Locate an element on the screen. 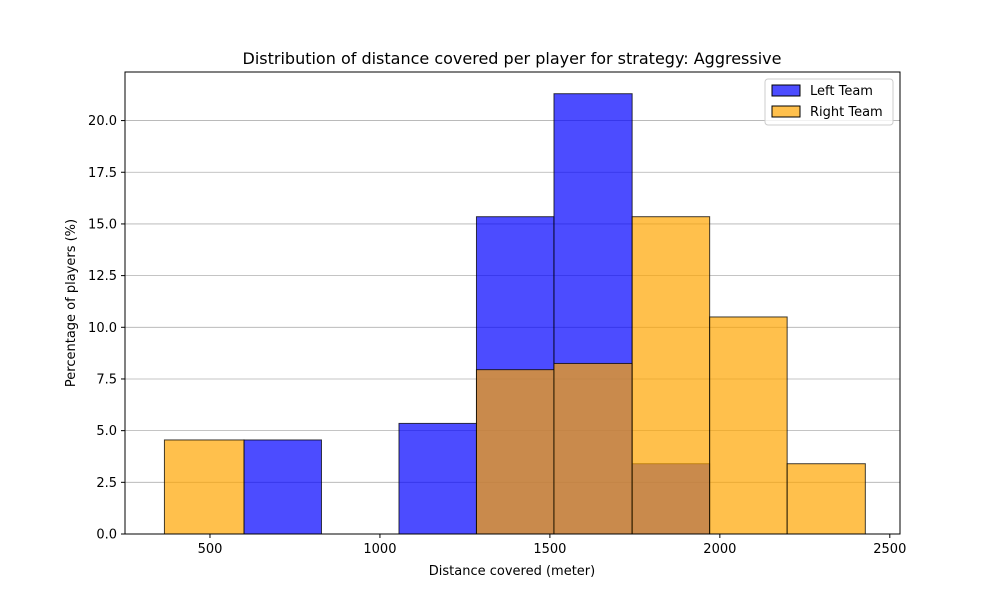 The width and height of the screenshot is (1000, 600). y-tick-label: 2.5 is located at coordinates (106, 483).